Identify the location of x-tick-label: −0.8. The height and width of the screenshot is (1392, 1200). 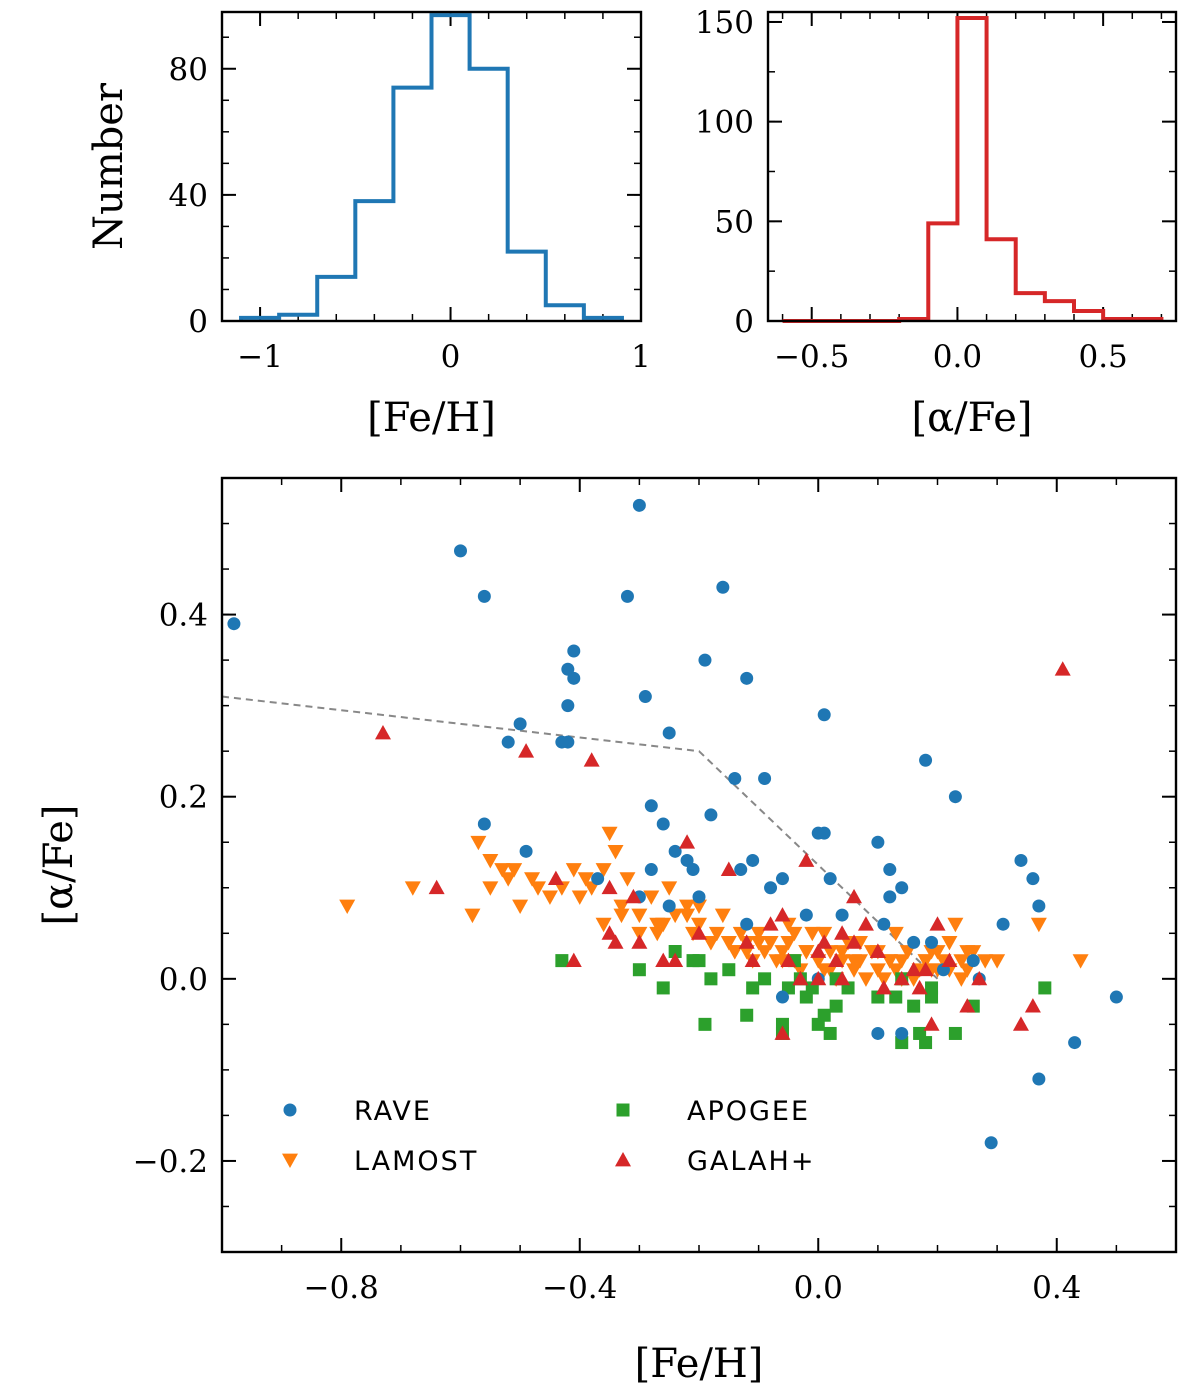
(341, 1288).